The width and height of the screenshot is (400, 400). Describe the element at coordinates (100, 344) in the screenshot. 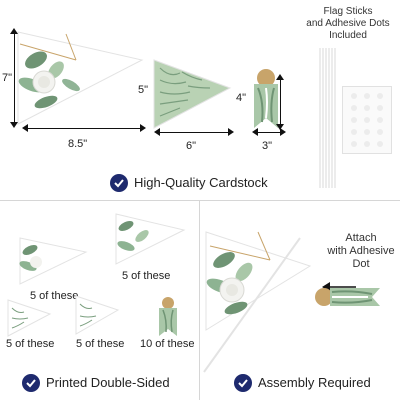

I see `quantity-label-4: 5 of these` at that location.